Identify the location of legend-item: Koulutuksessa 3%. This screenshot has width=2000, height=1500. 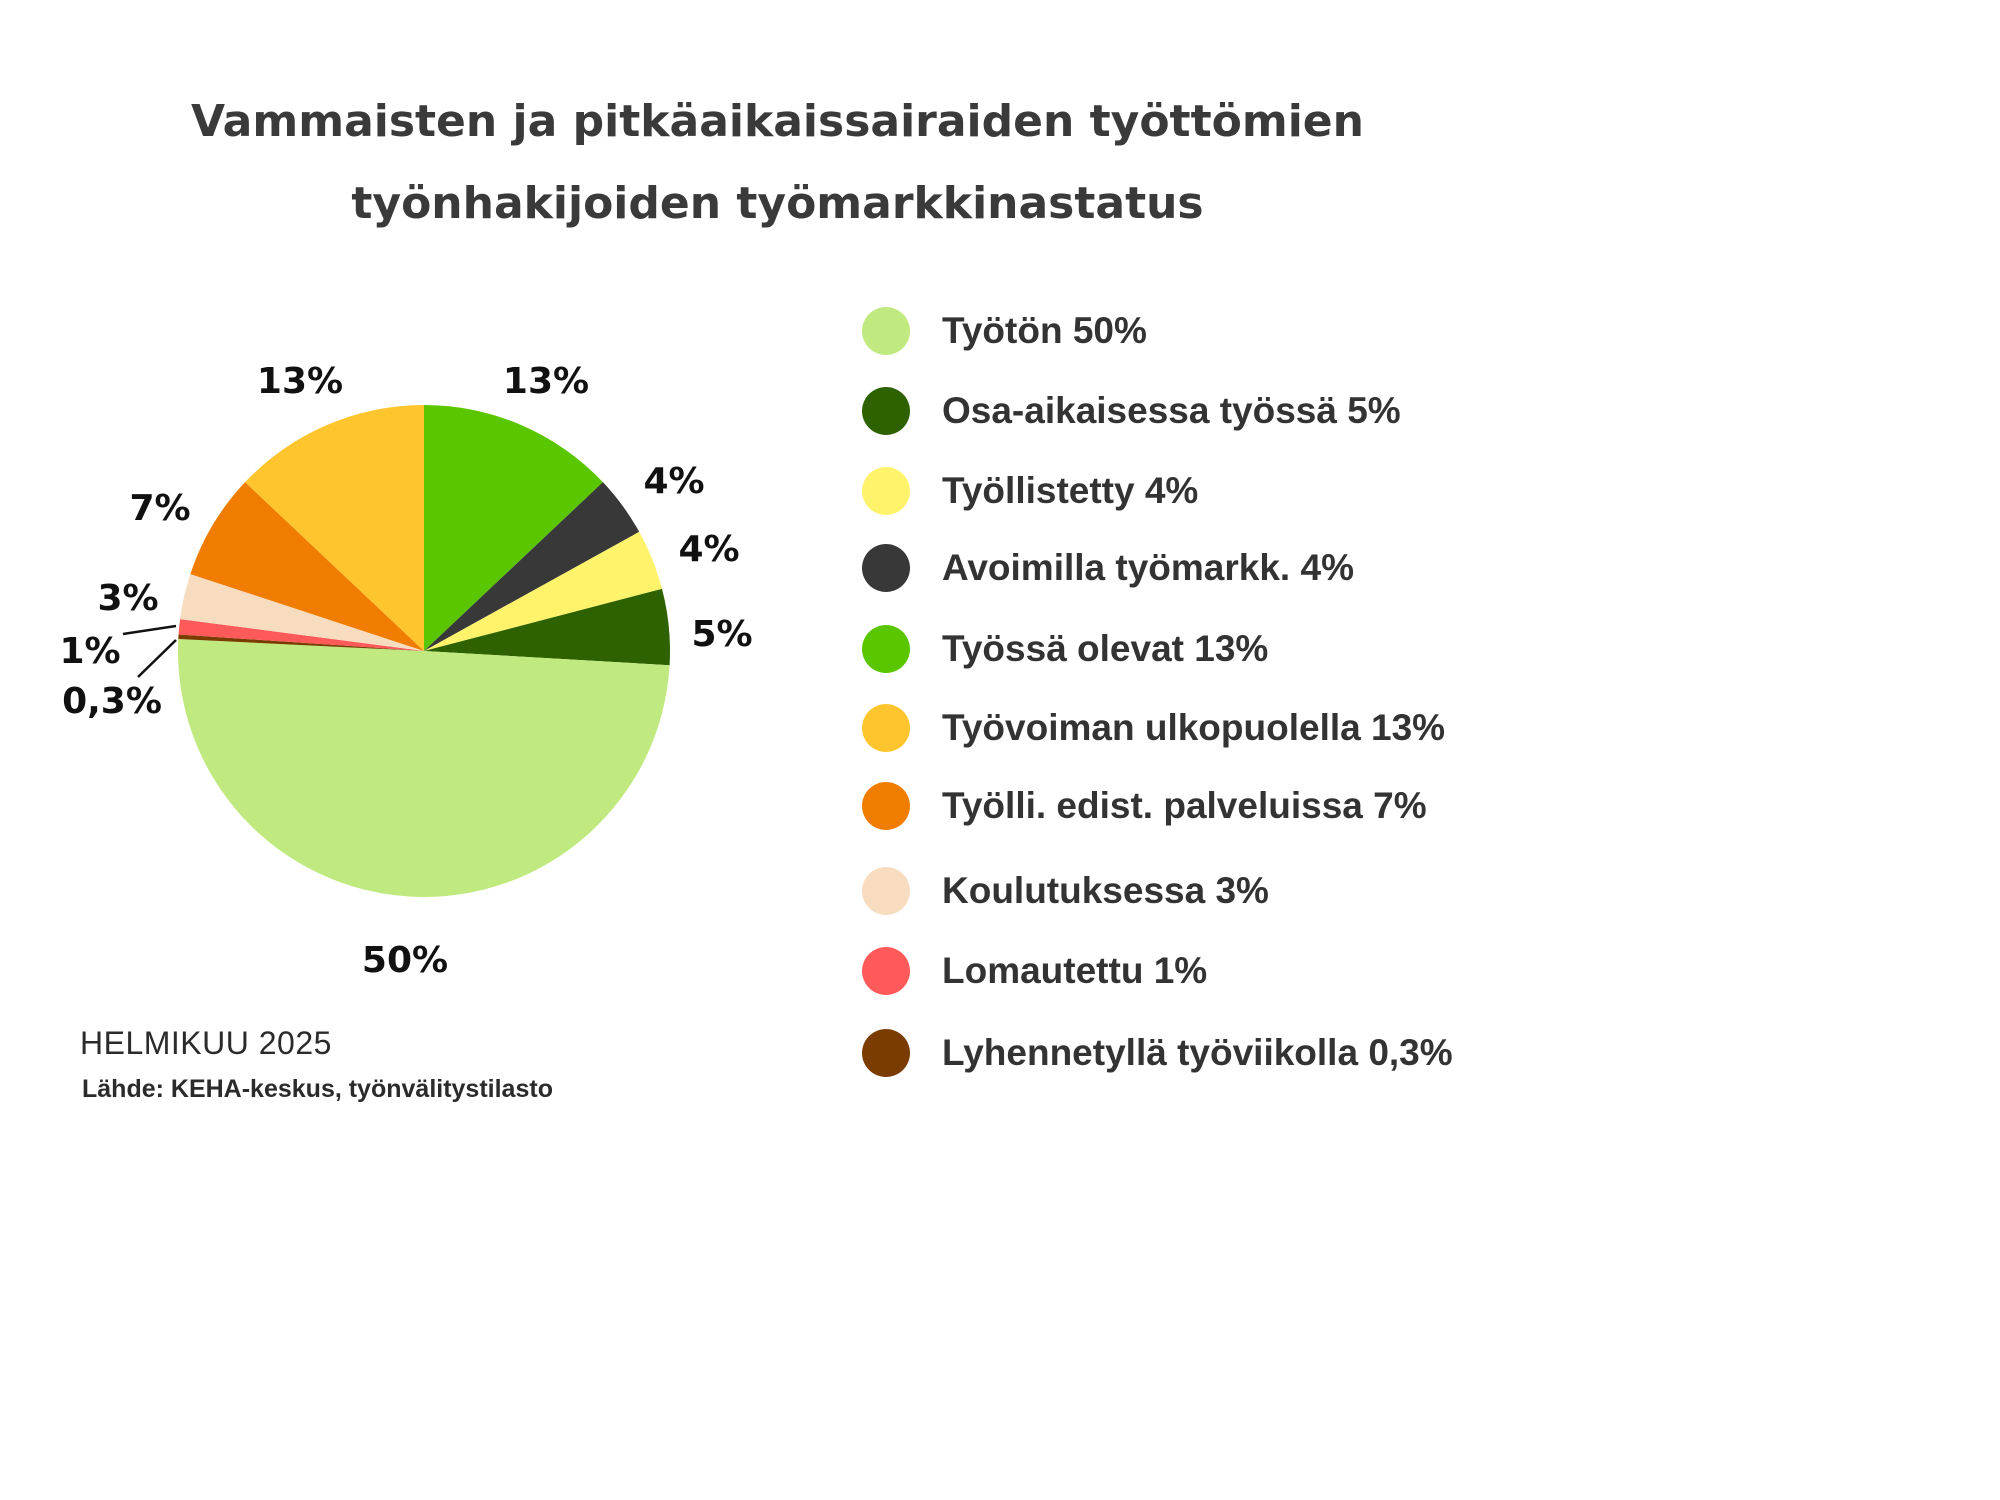
(1207, 890).